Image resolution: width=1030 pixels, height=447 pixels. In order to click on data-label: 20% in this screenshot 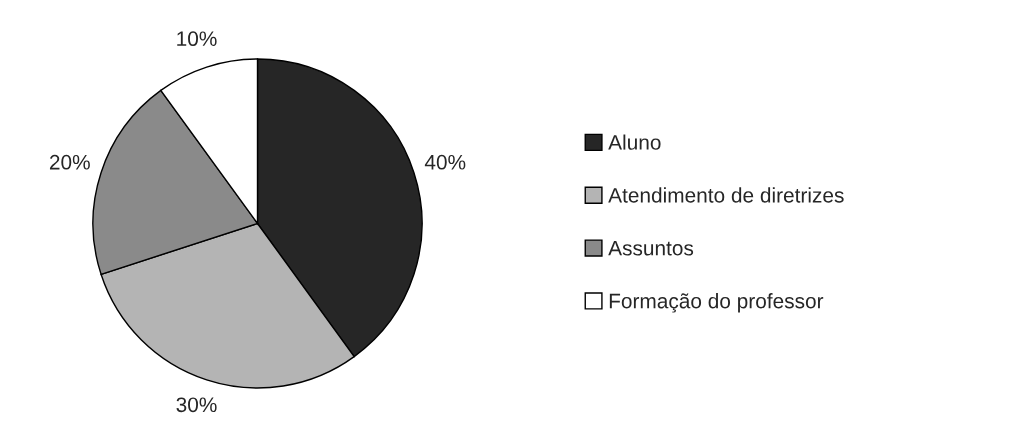, I will do `click(69, 162)`.